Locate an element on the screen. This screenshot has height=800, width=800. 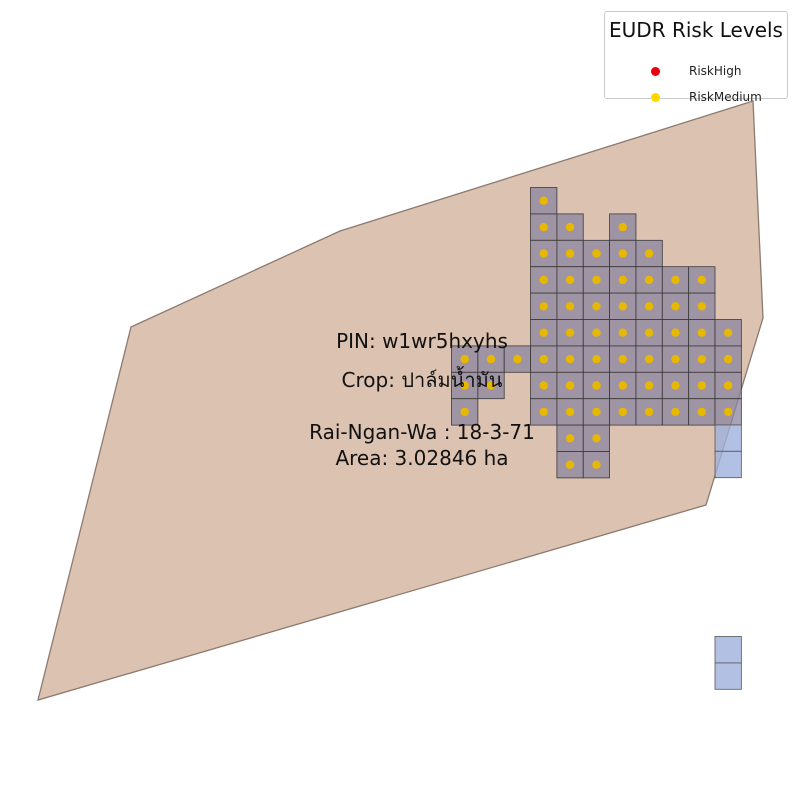
legend-label-risk-high: RiskHigh is located at coordinates (715, 71).